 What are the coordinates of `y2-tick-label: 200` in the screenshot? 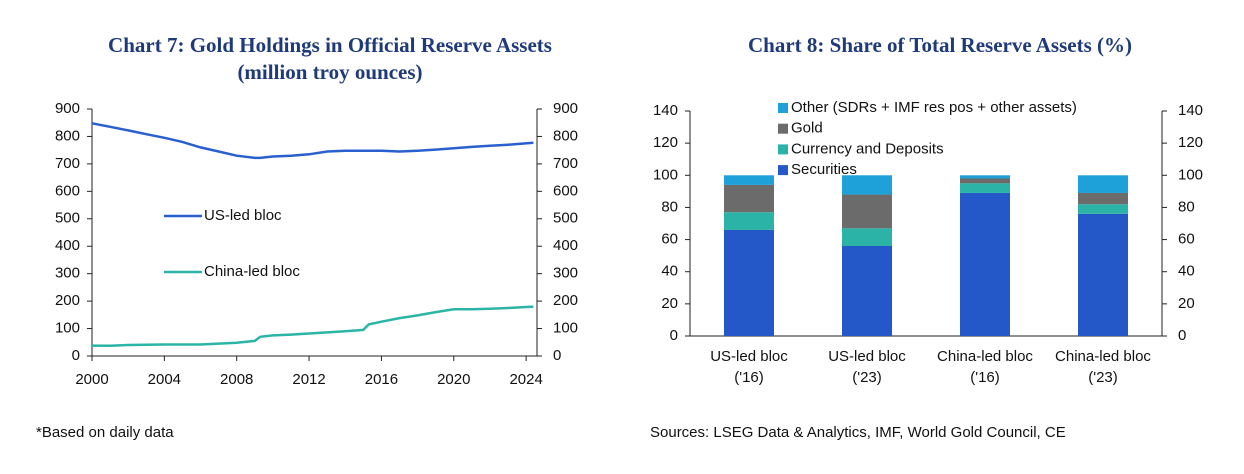 It's located at (565, 300).